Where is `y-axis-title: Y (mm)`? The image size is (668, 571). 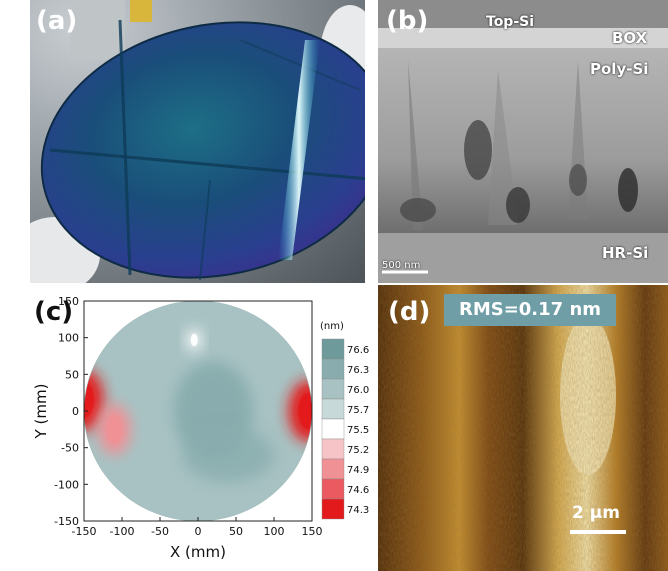
y-axis-title: Y (mm) is located at coordinates (41, 412).